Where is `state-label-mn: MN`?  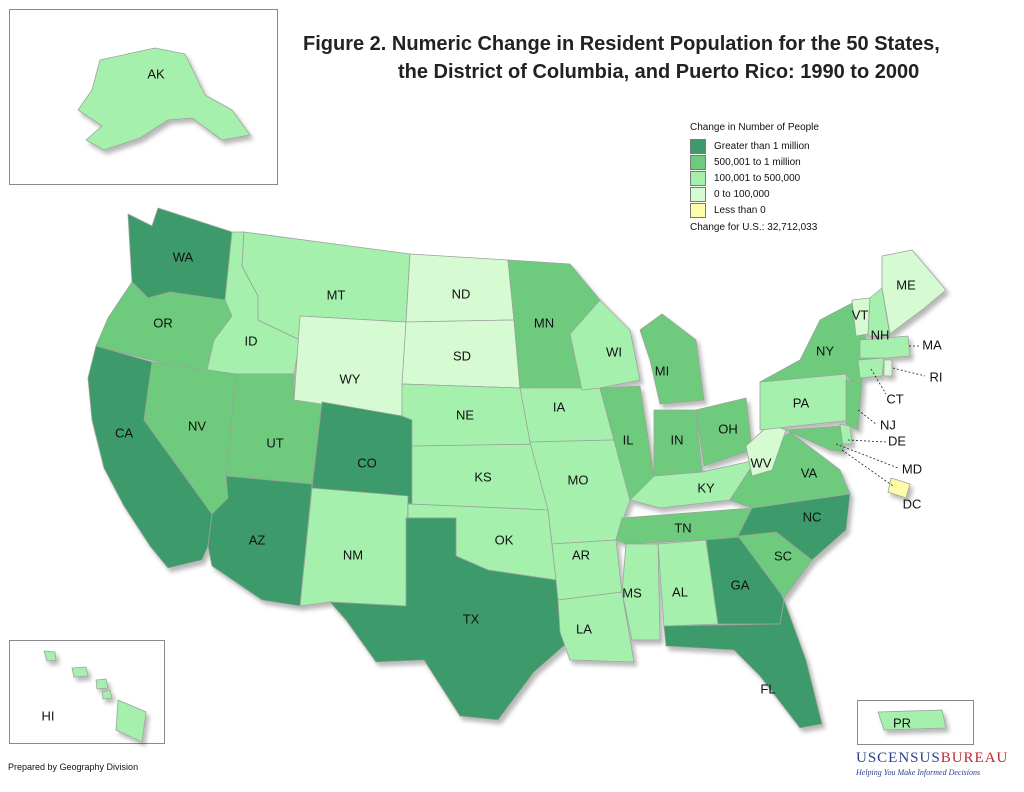
state-label-mn: MN is located at coordinates (544, 322).